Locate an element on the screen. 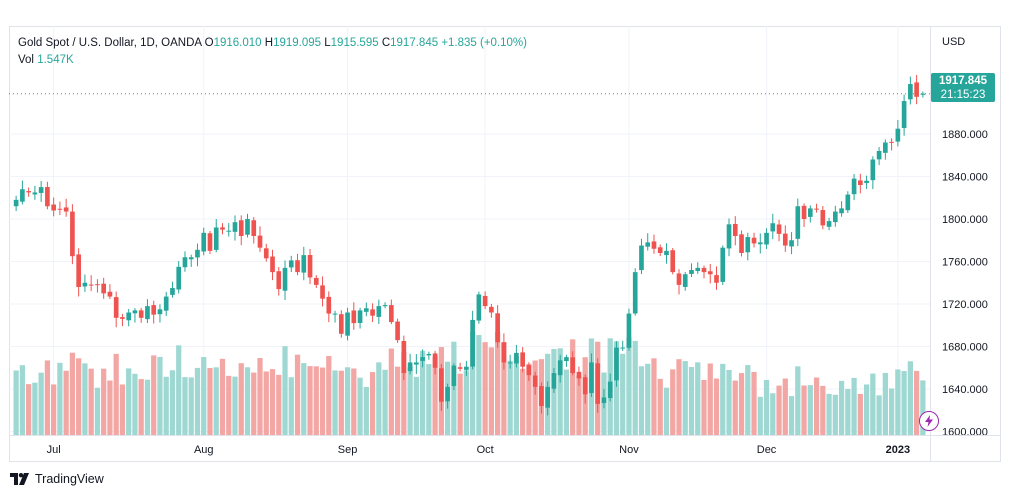 The height and width of the screenshot is (498, 1012). y-tick-label: 1760.000 is located at coordinates (965, 263).